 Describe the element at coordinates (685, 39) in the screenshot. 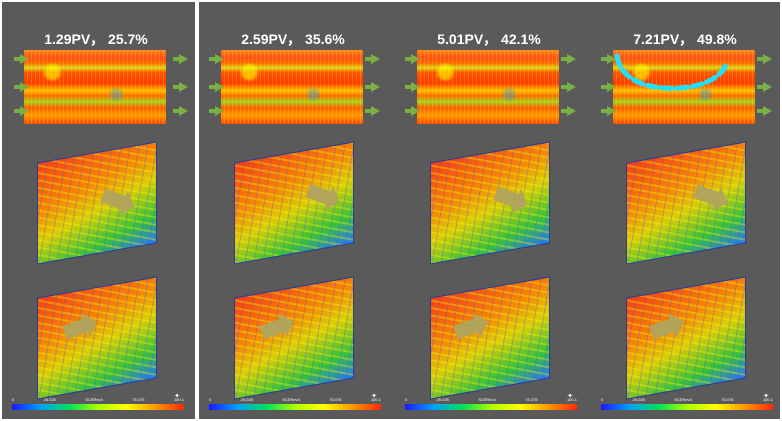

I see `panel-title: 7.21PV， 49.8%` at that location.